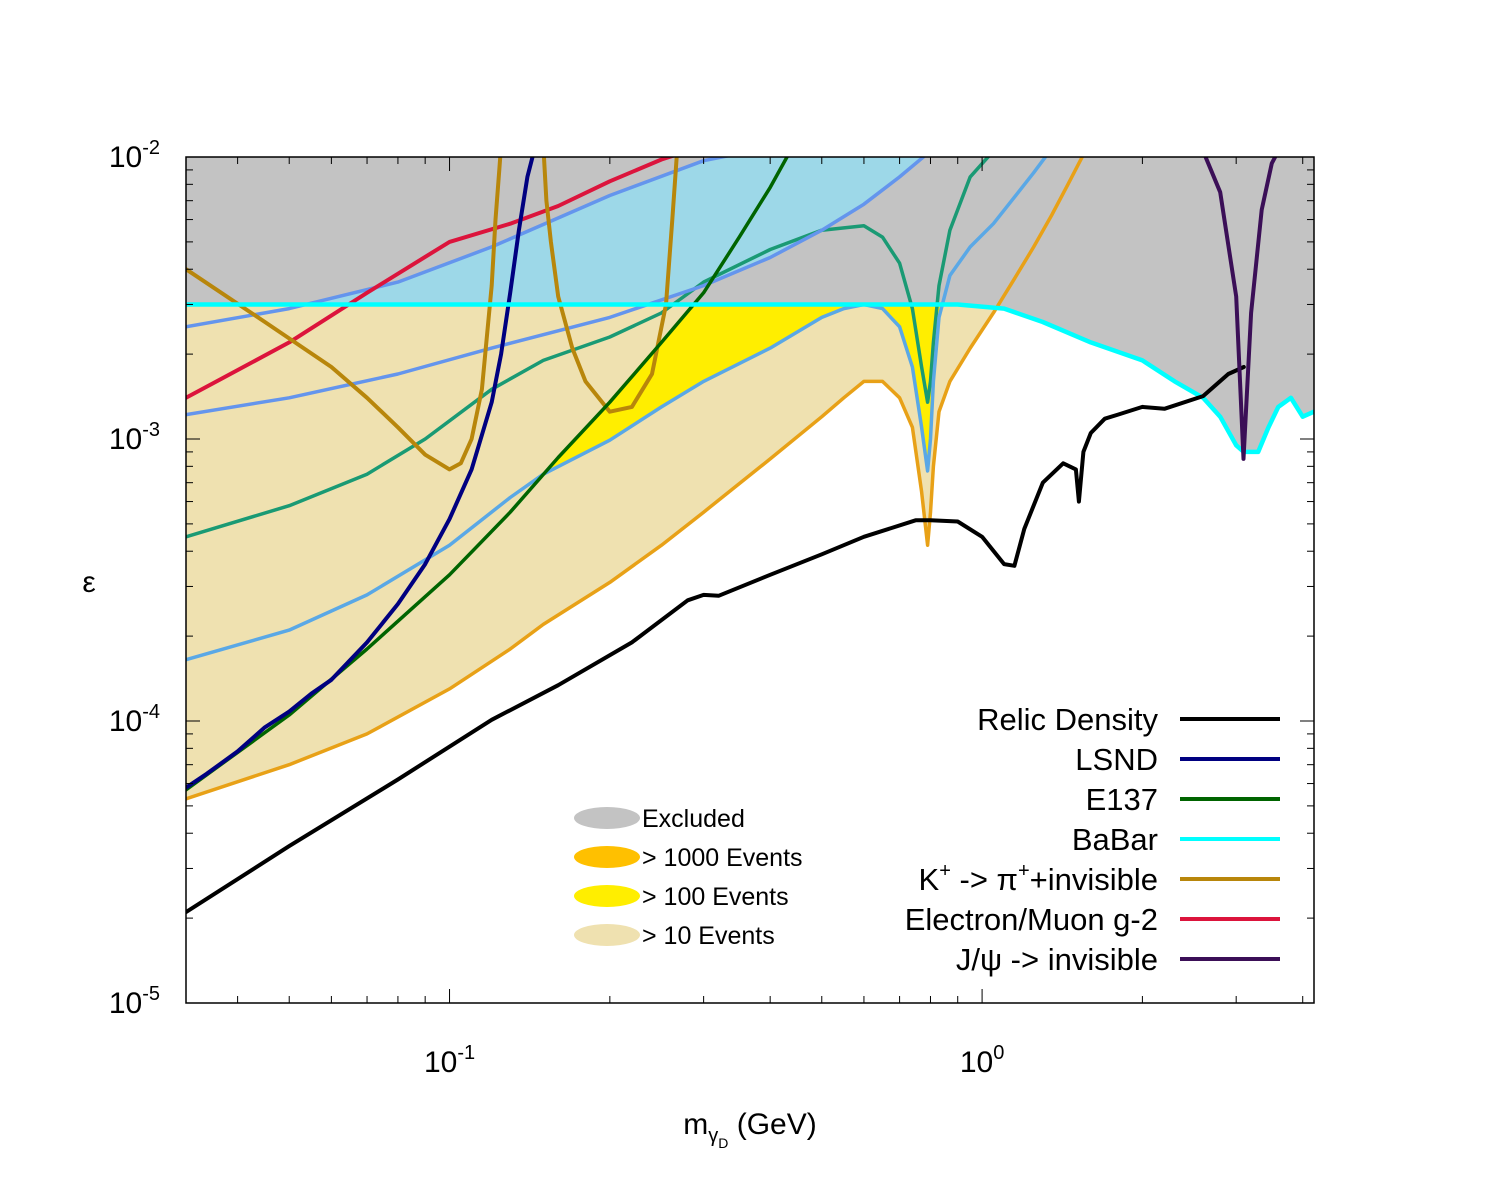 The image size is (1500, 1200). Describe the element at coordinates (749, 1129) in the screenshot. I see `x-axis-label: mγD (GeV)` at that location.